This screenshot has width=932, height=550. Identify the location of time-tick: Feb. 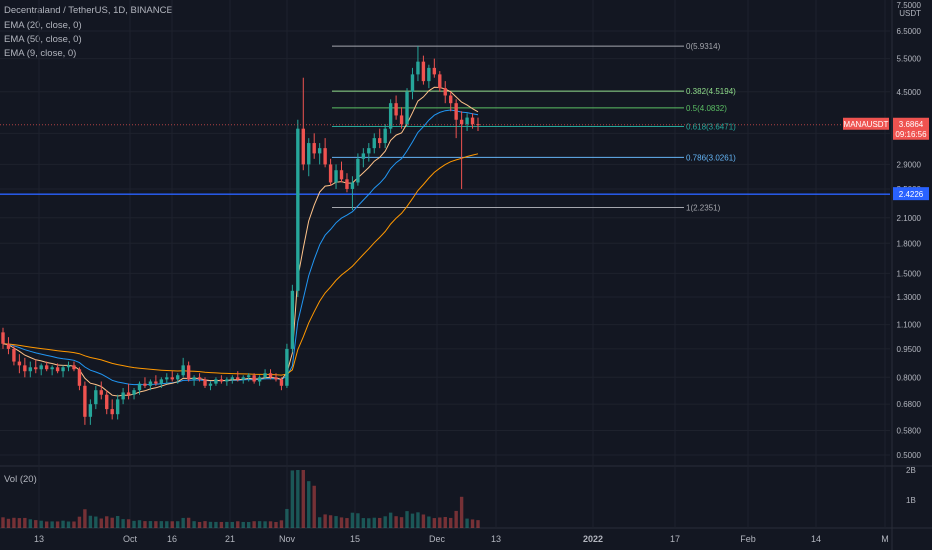
(748, 539).